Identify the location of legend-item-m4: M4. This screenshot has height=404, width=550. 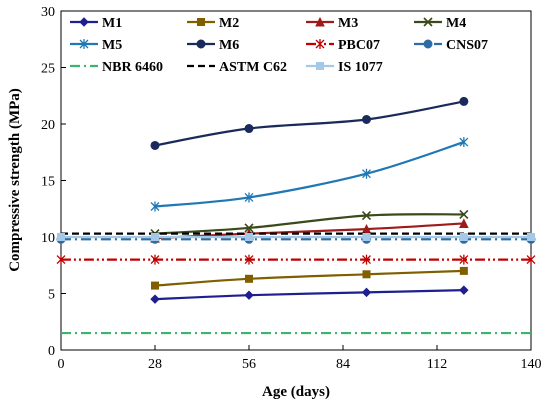
(440, 23).